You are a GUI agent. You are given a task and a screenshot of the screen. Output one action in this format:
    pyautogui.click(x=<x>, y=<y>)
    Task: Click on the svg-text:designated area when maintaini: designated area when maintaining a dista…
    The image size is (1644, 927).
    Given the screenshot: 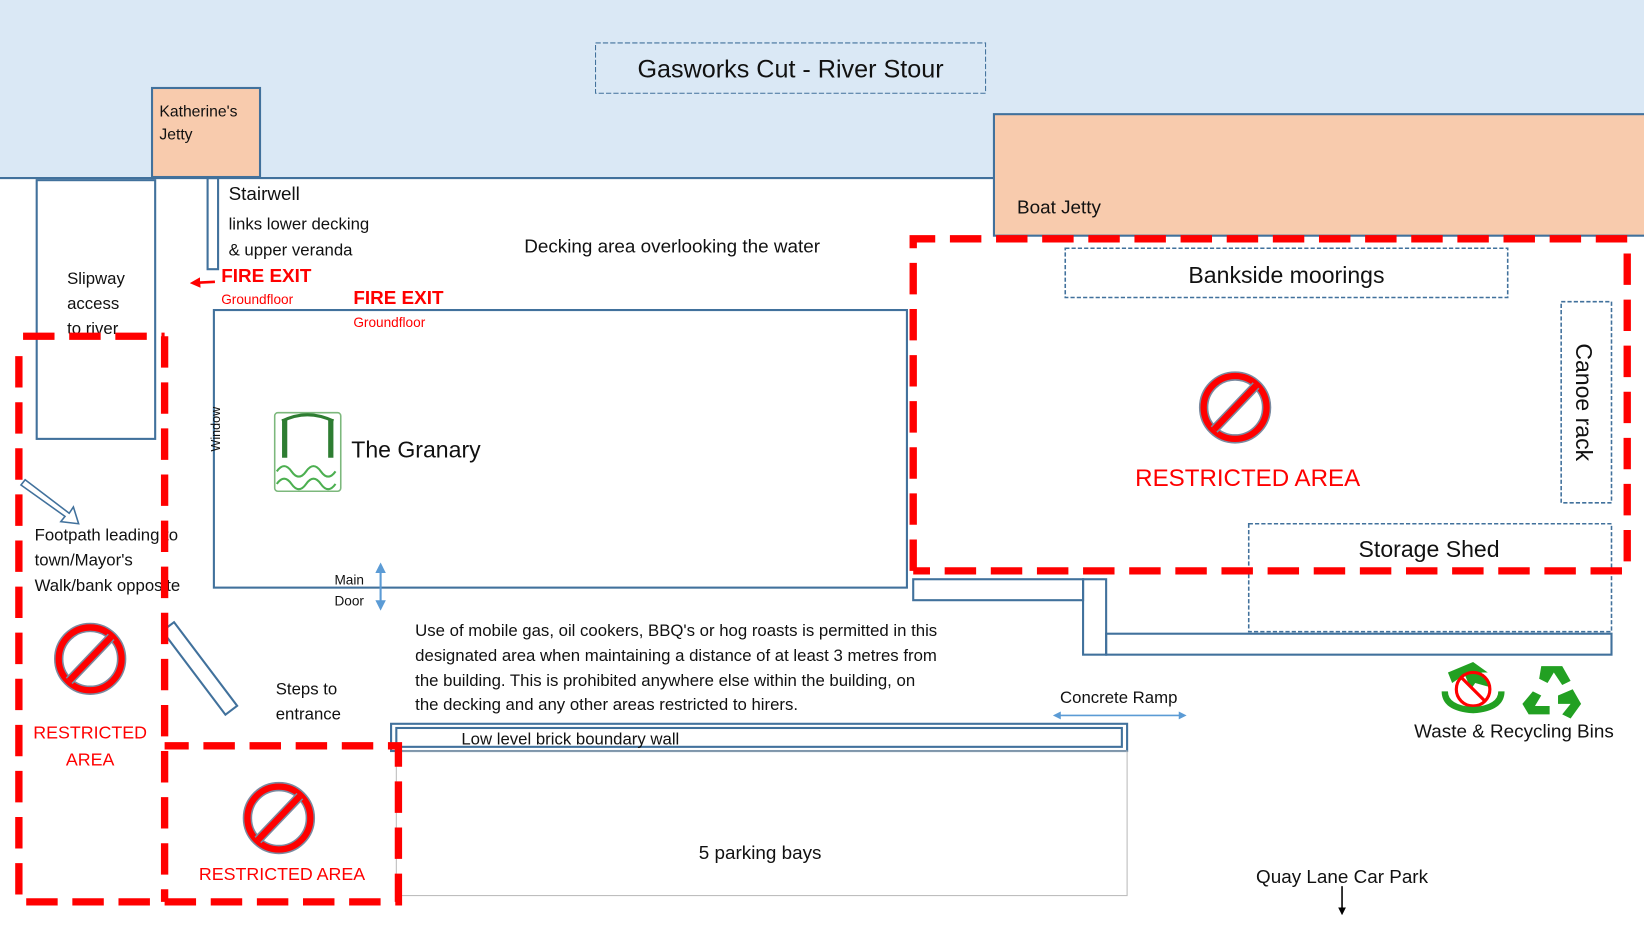 What is the action you would take?
    pyautogui.click(x=676, y=655)
    